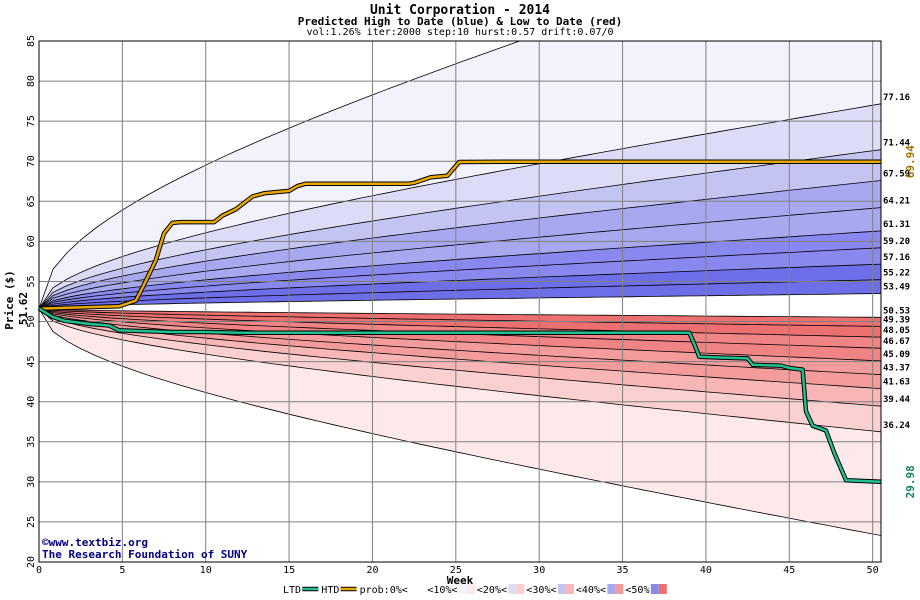  What do you see at coordinates (145, 554) in the screenshot?
I see `credit-organization: The Research Foundation of SUNY` at bounding box center [145, 554].